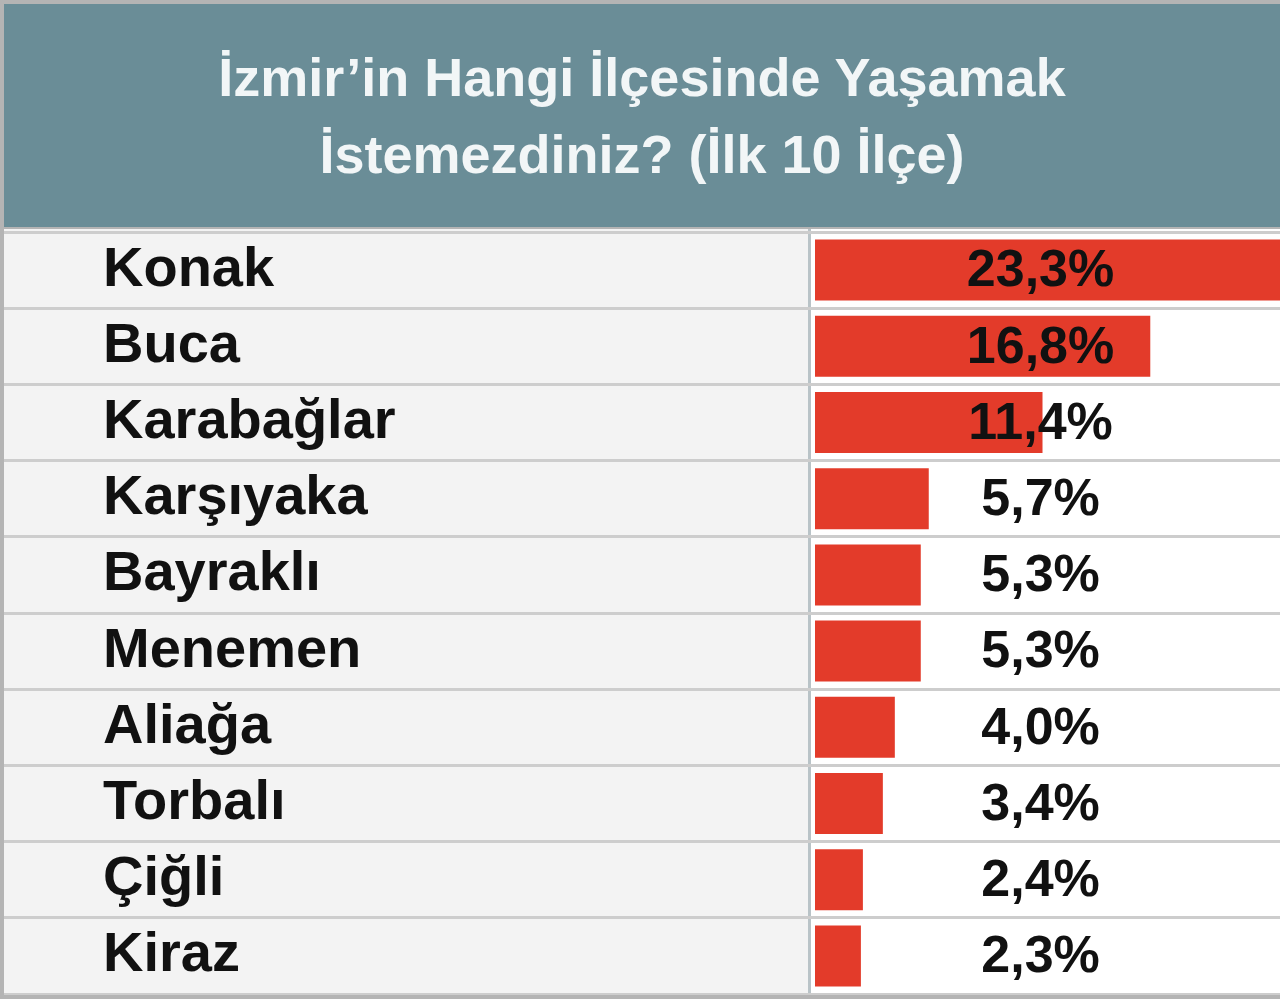 Image resolution: width=1280 pixels, height=999 pixels. Describe the element at coordinates (236, 495) in the screenshot. I see `y-tick-label: Karşıyaka` at that location.